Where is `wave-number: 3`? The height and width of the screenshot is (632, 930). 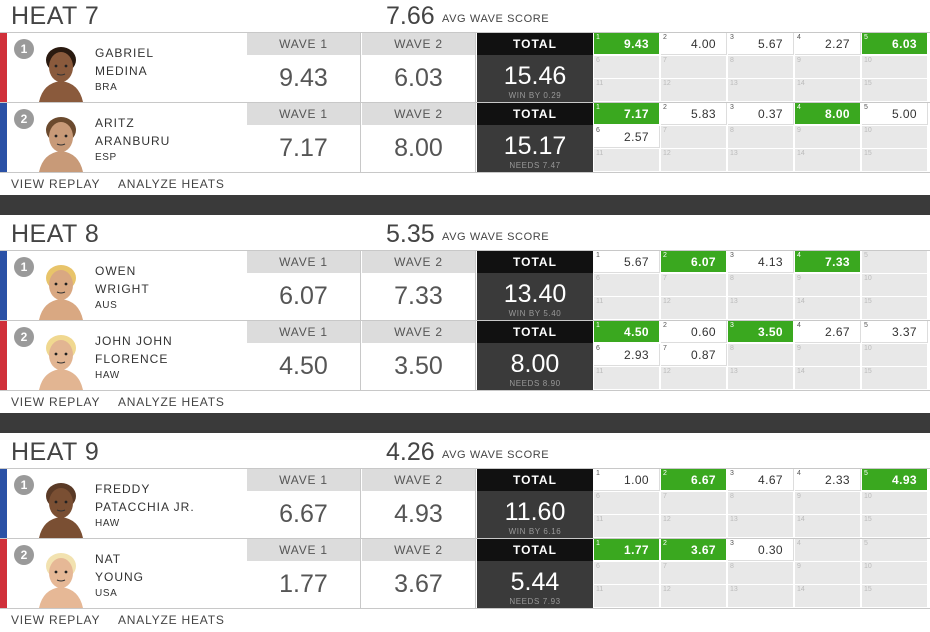 wave-number: 3 is located at coordinates (732, 37).